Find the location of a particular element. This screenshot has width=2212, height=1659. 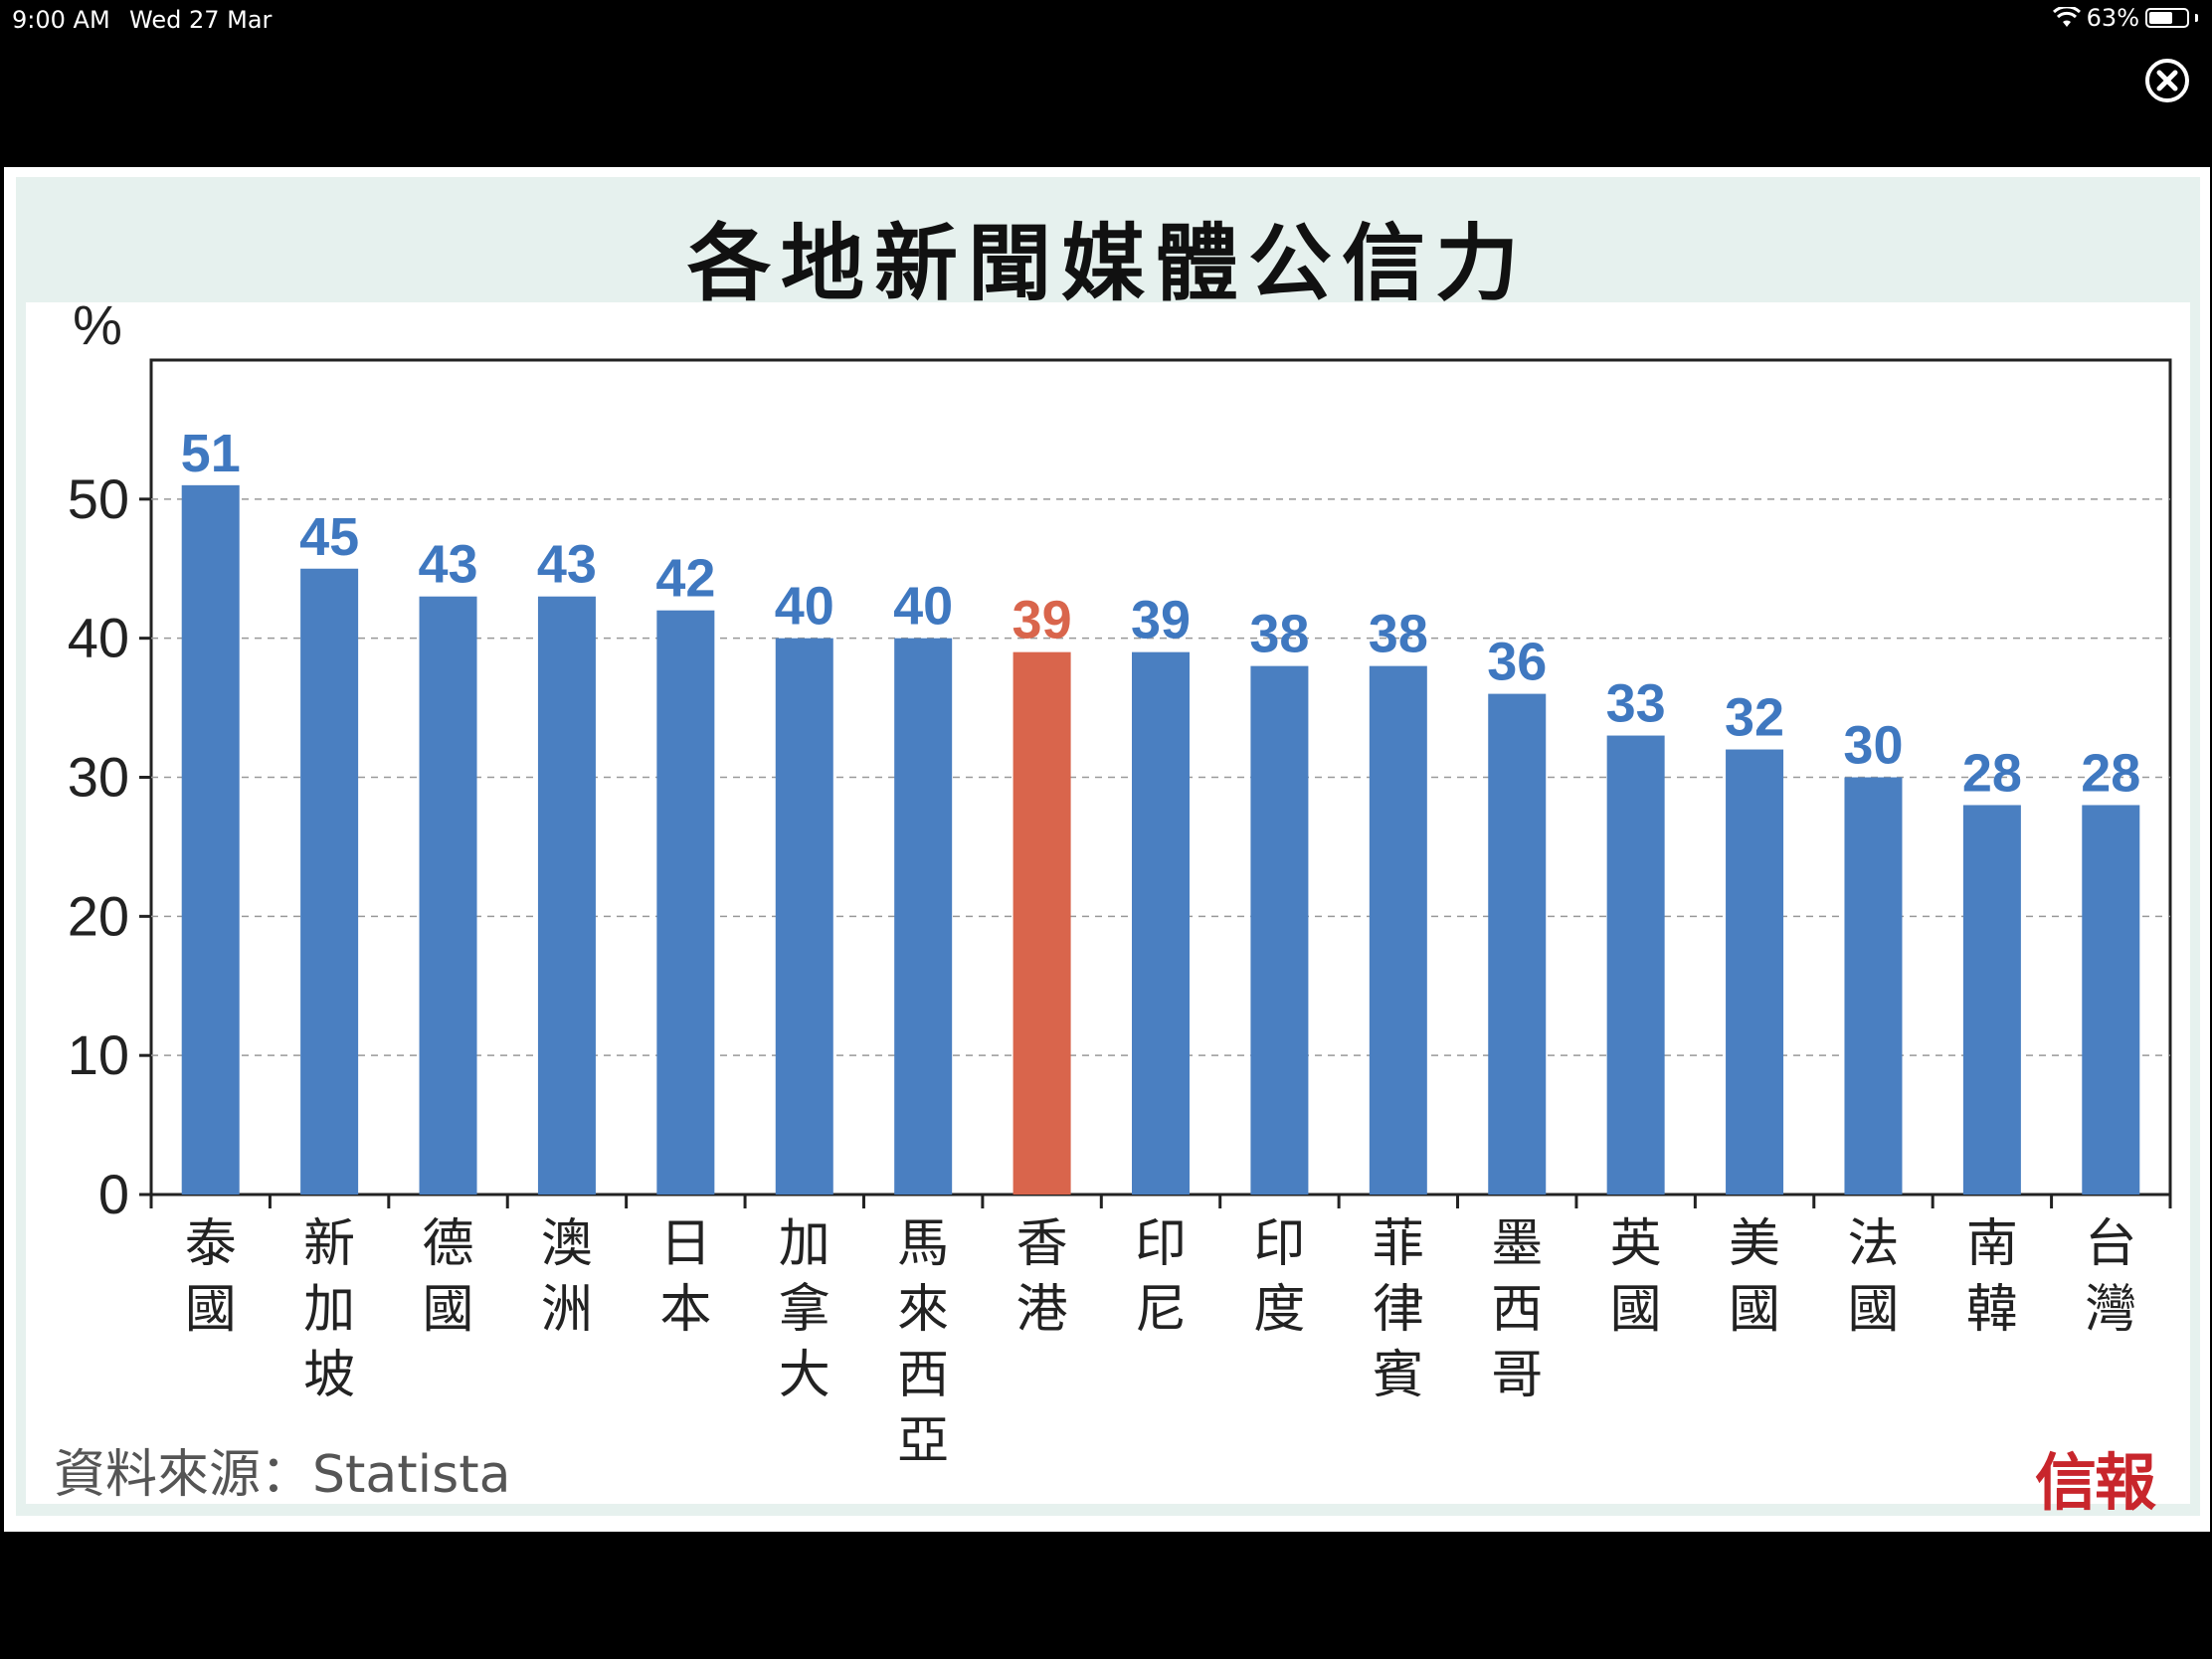

y-tick-label: 20 is located at coordinates (98, 915).